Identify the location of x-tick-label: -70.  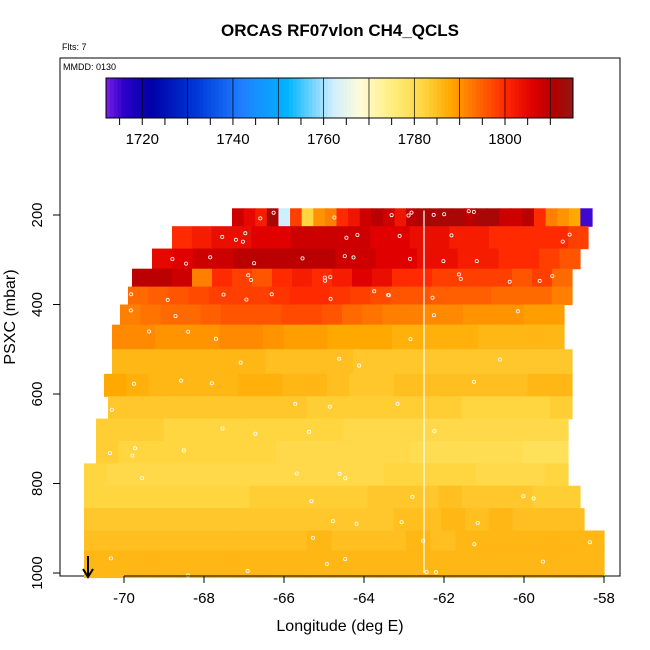
(124, 598).